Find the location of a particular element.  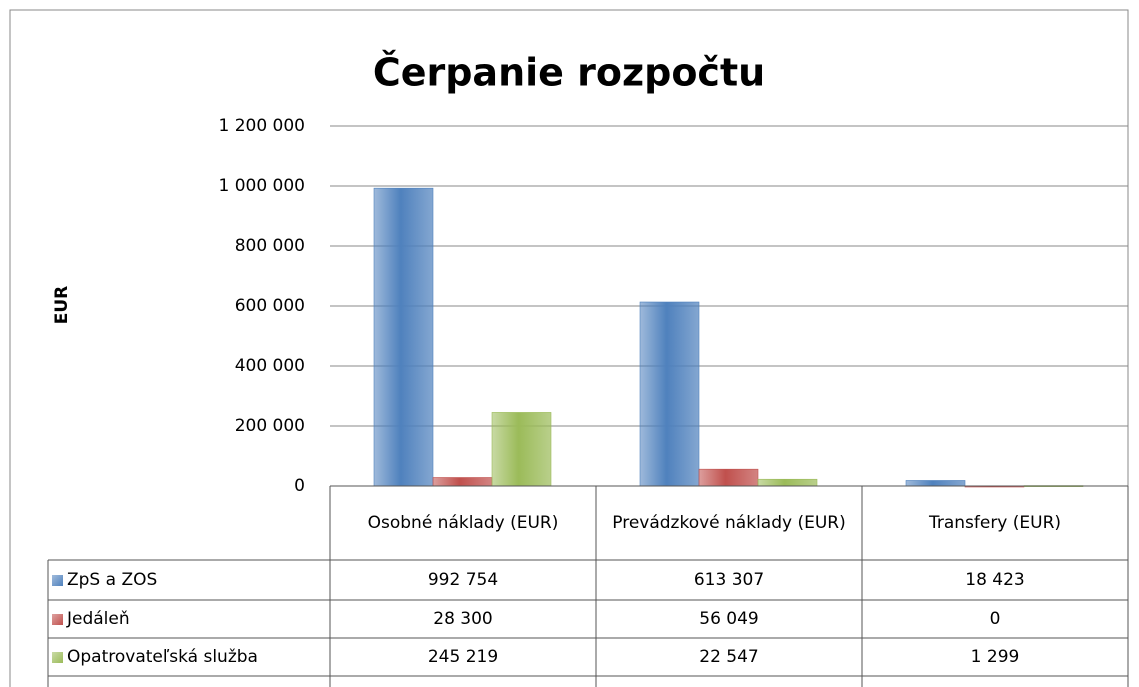

y-tick-label: 0 is located at coordinates (299, 486).